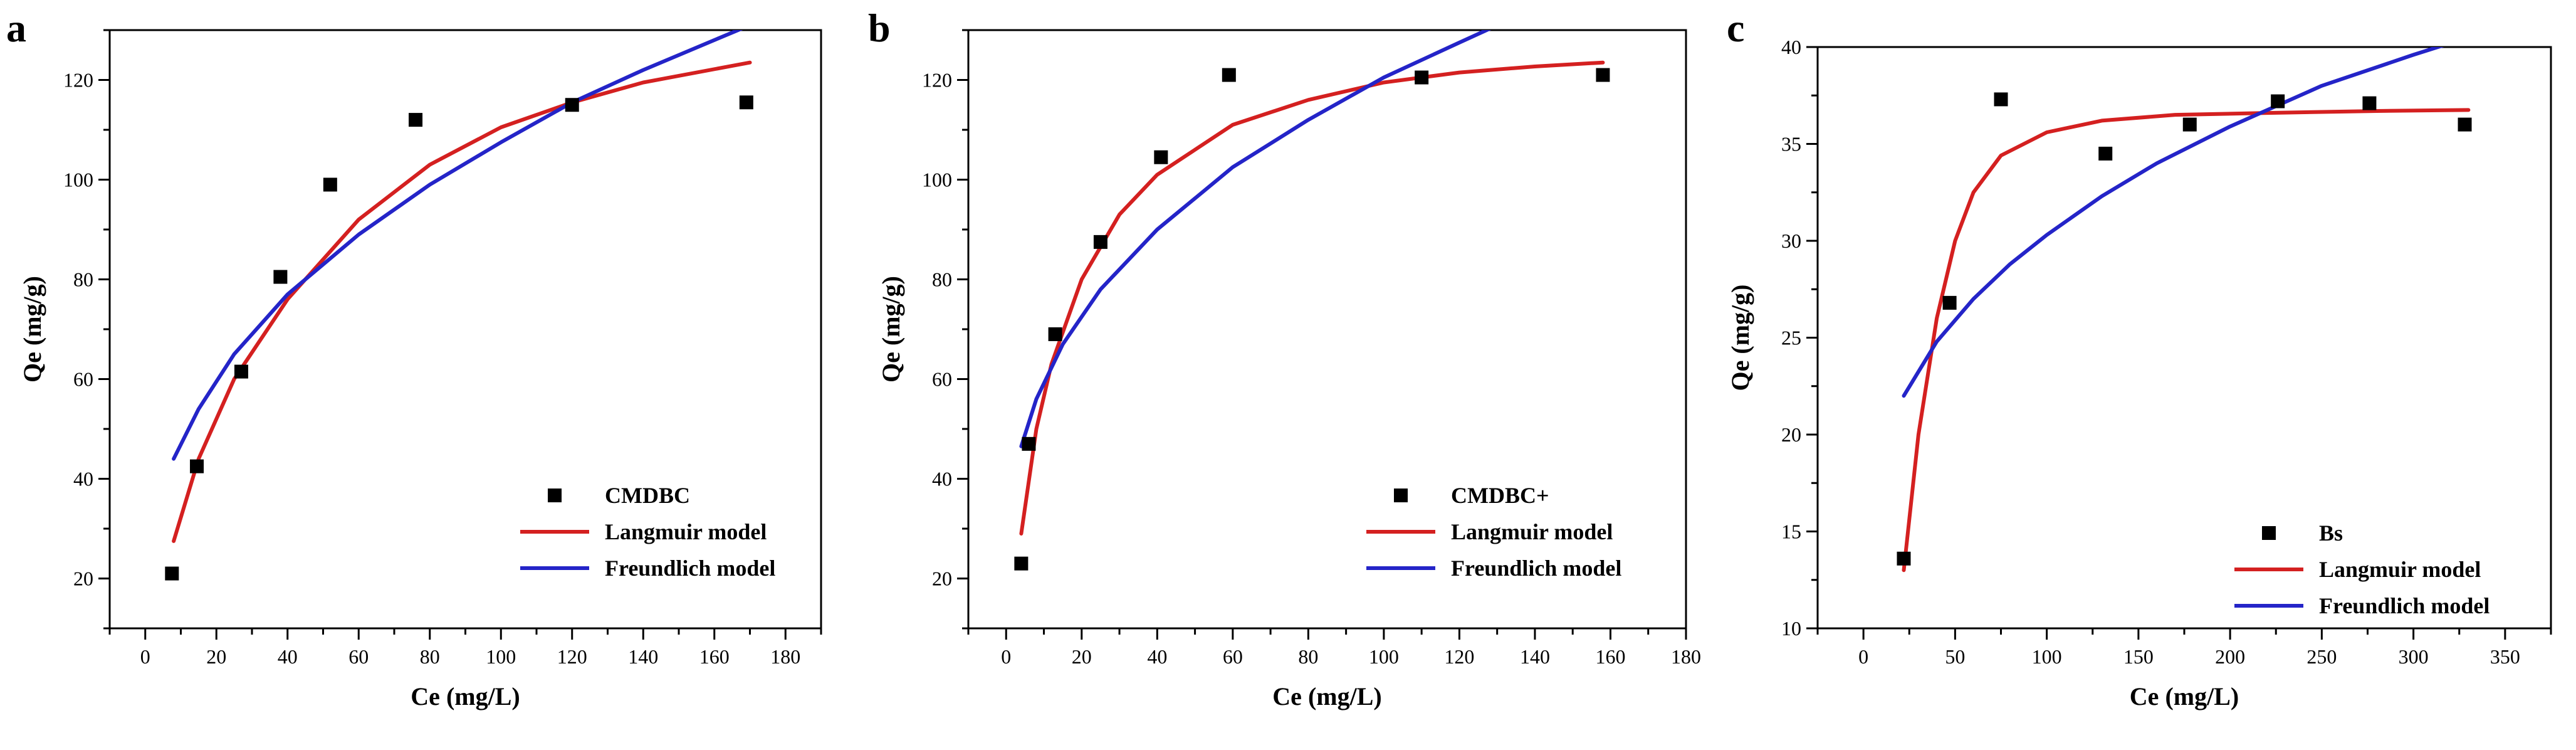 The image size is (2576, 750). What do you see at coordinates (1791, 531) in the screenshot?
I see `y-tick-label: 15` at bounding box center [1791, 531].